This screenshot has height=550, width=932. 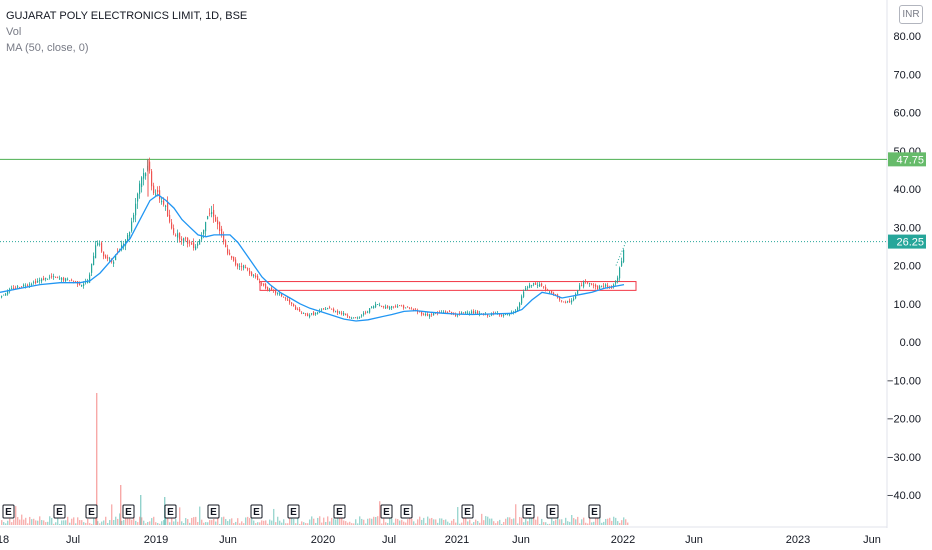 I want to click on x-tick-label: 2021, so click(x=457, y=540).